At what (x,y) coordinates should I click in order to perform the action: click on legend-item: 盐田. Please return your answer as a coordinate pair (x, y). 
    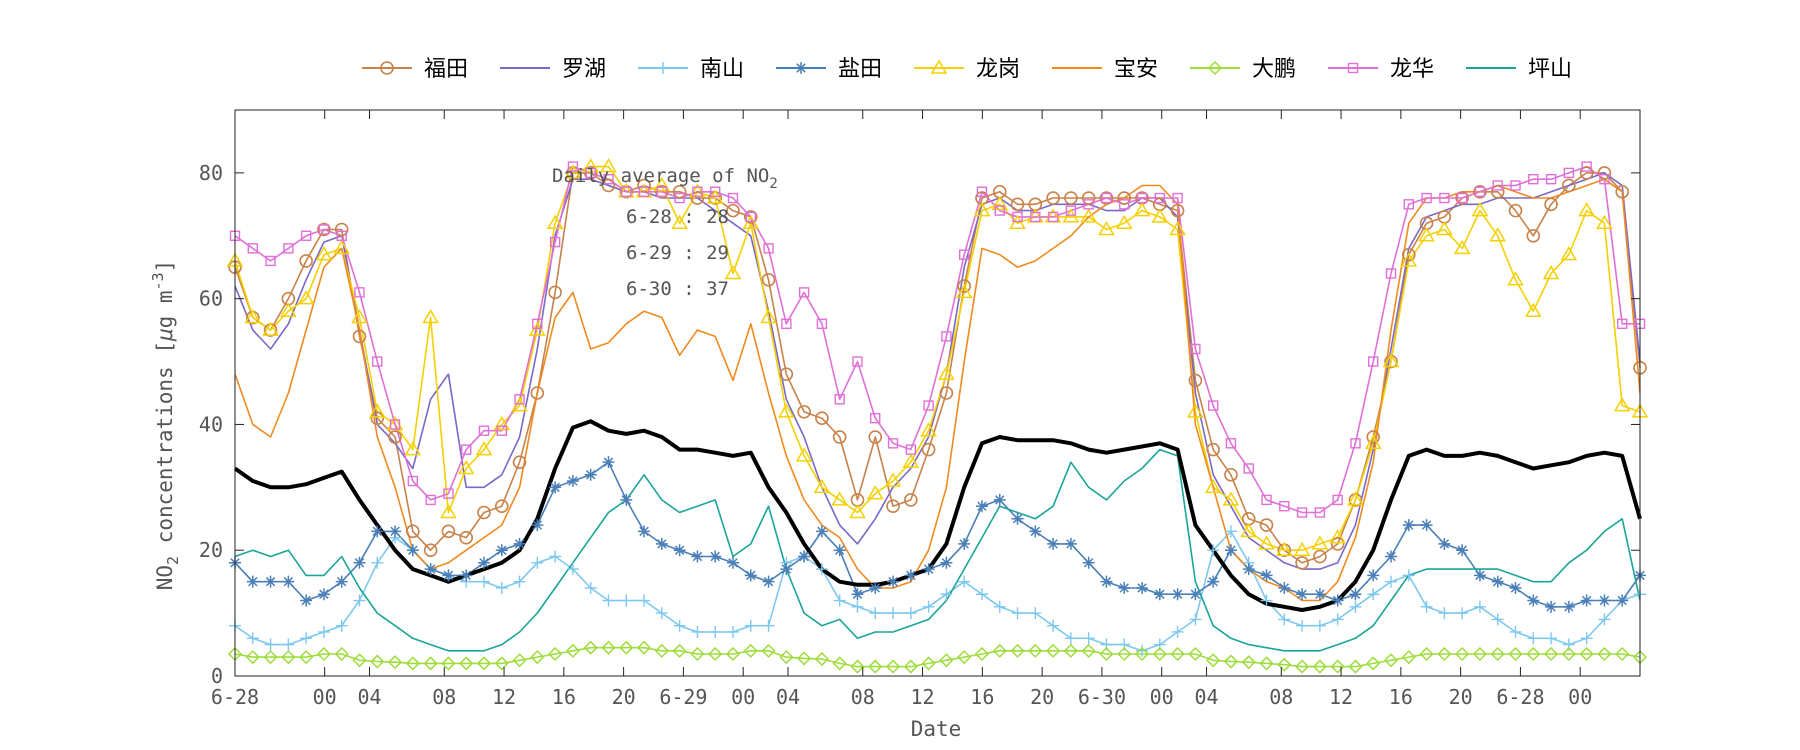
    Looking at the image, I should click on (829, 69).